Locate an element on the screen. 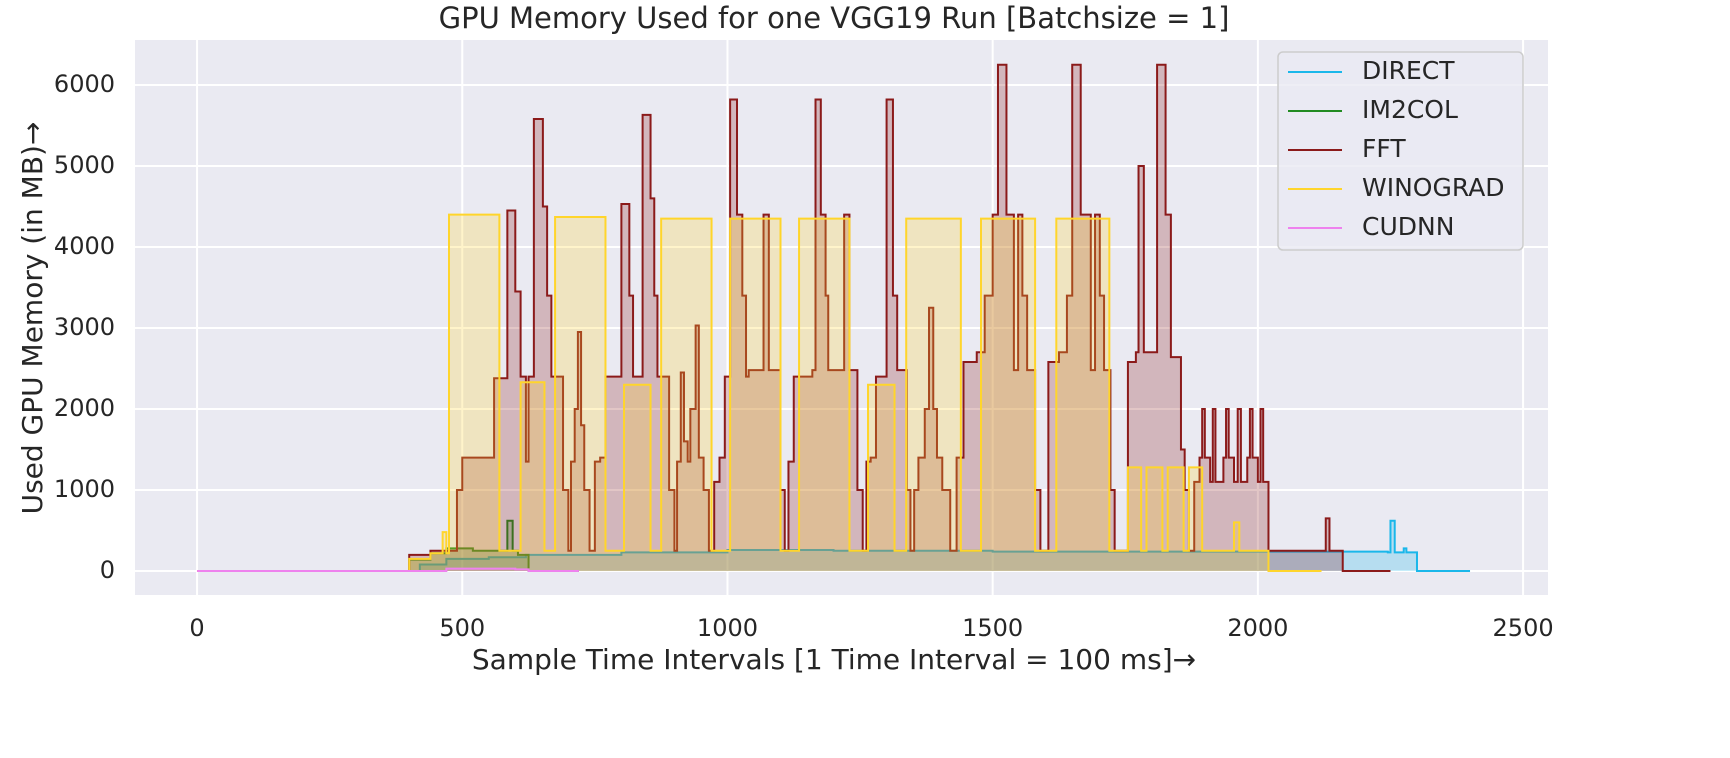  legend-label: WINOGRAD is located at coordinates (1433, 187).